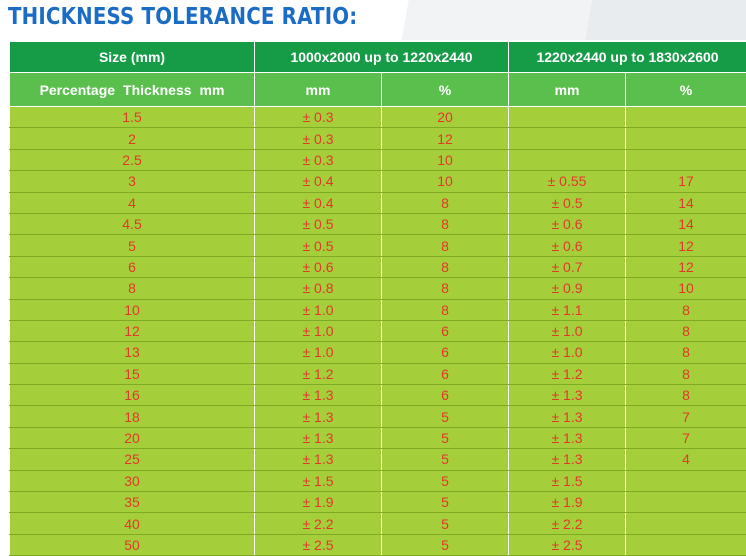 This screenshot has width=746, height=556. Describe the element at coordinates (132, 309) in the screenshot. I see `cell-thickness: 10` at that location.